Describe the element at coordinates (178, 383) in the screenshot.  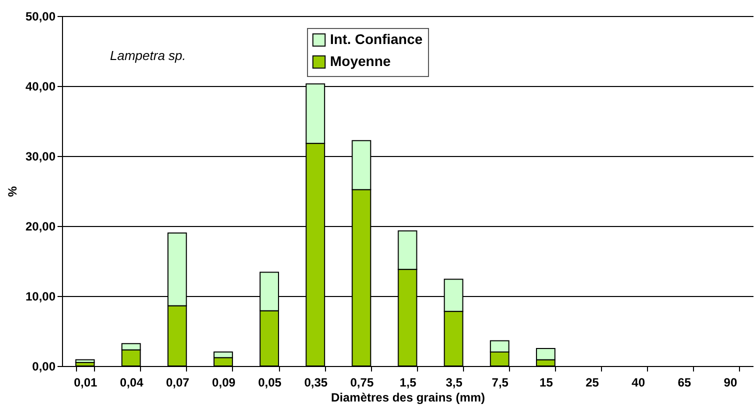
I see `x-tick-label: 0,07` at that location.